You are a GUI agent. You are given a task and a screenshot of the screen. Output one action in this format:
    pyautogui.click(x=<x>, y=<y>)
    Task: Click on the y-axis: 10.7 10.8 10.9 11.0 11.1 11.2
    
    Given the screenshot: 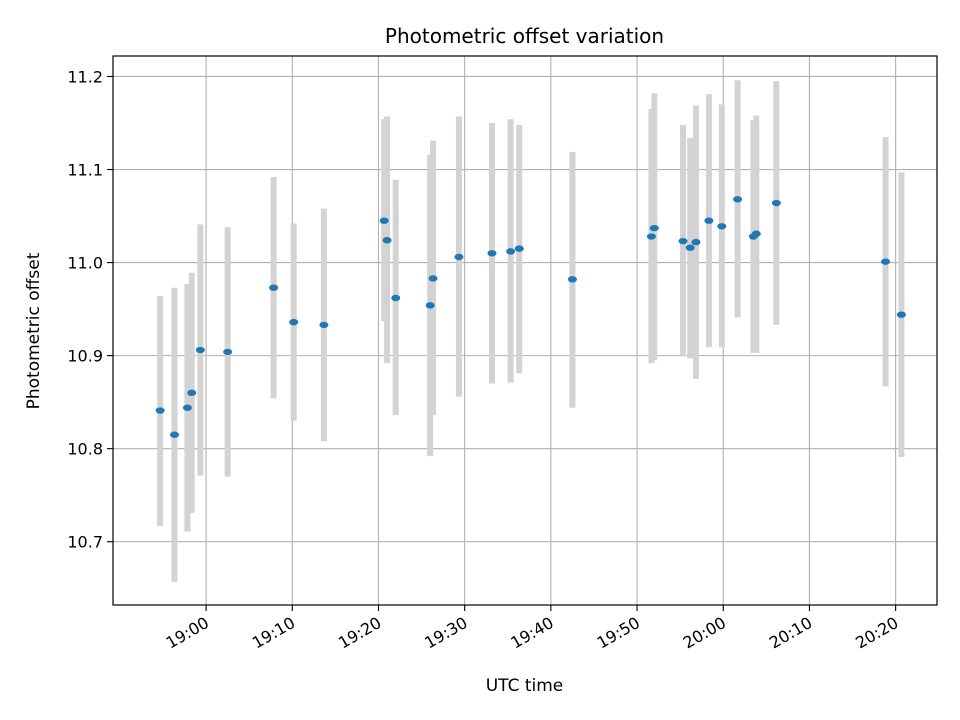 What is the action you would take?
    pyautogui.click(x=90, y=309)
    